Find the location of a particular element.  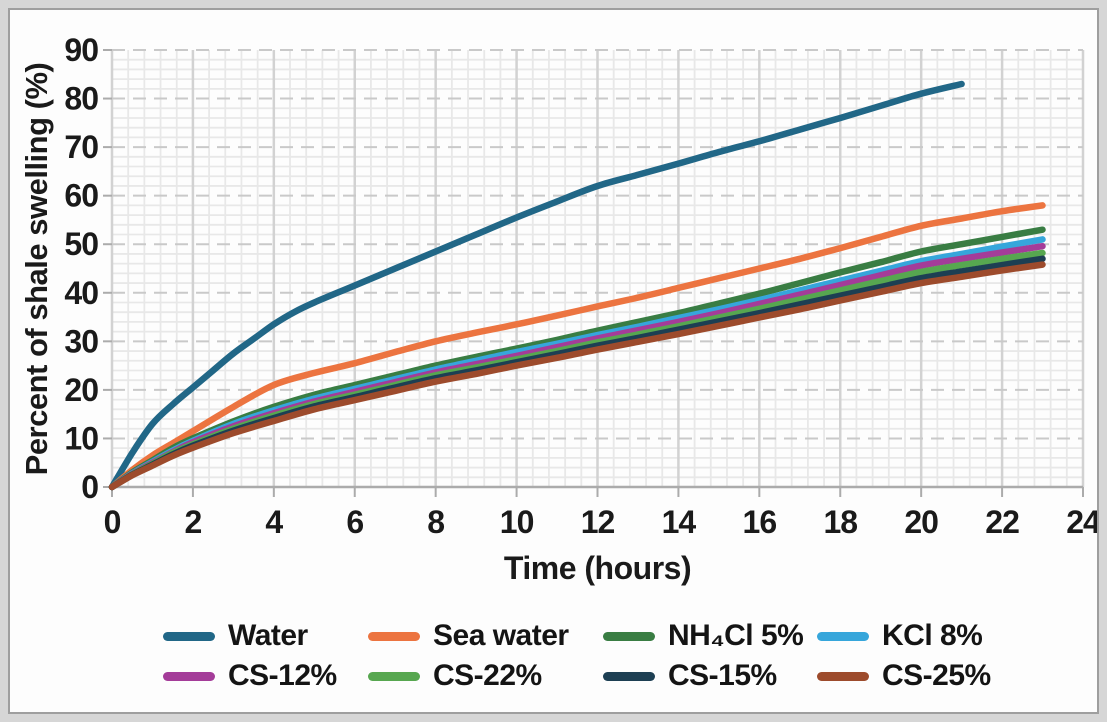

svg-text: 60 is located at coordinates (81, 196).